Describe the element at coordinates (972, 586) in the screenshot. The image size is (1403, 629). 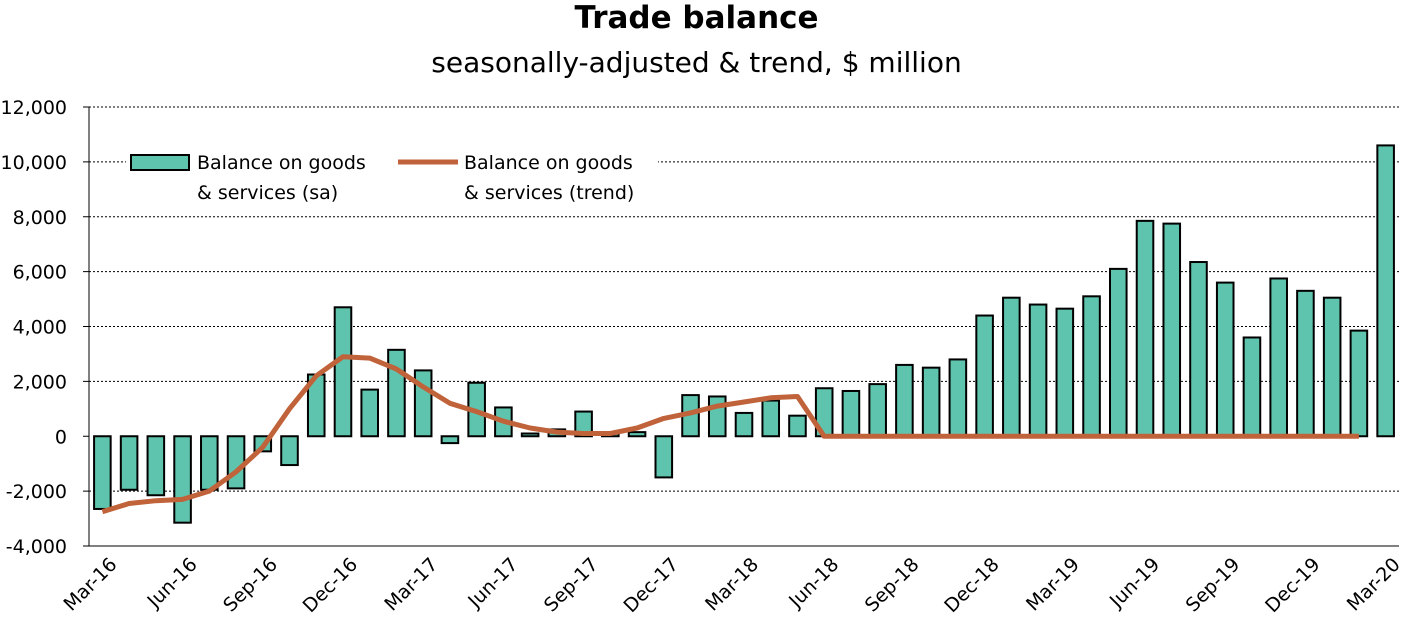
I see `x-tick-label: Dec-18` at that location.